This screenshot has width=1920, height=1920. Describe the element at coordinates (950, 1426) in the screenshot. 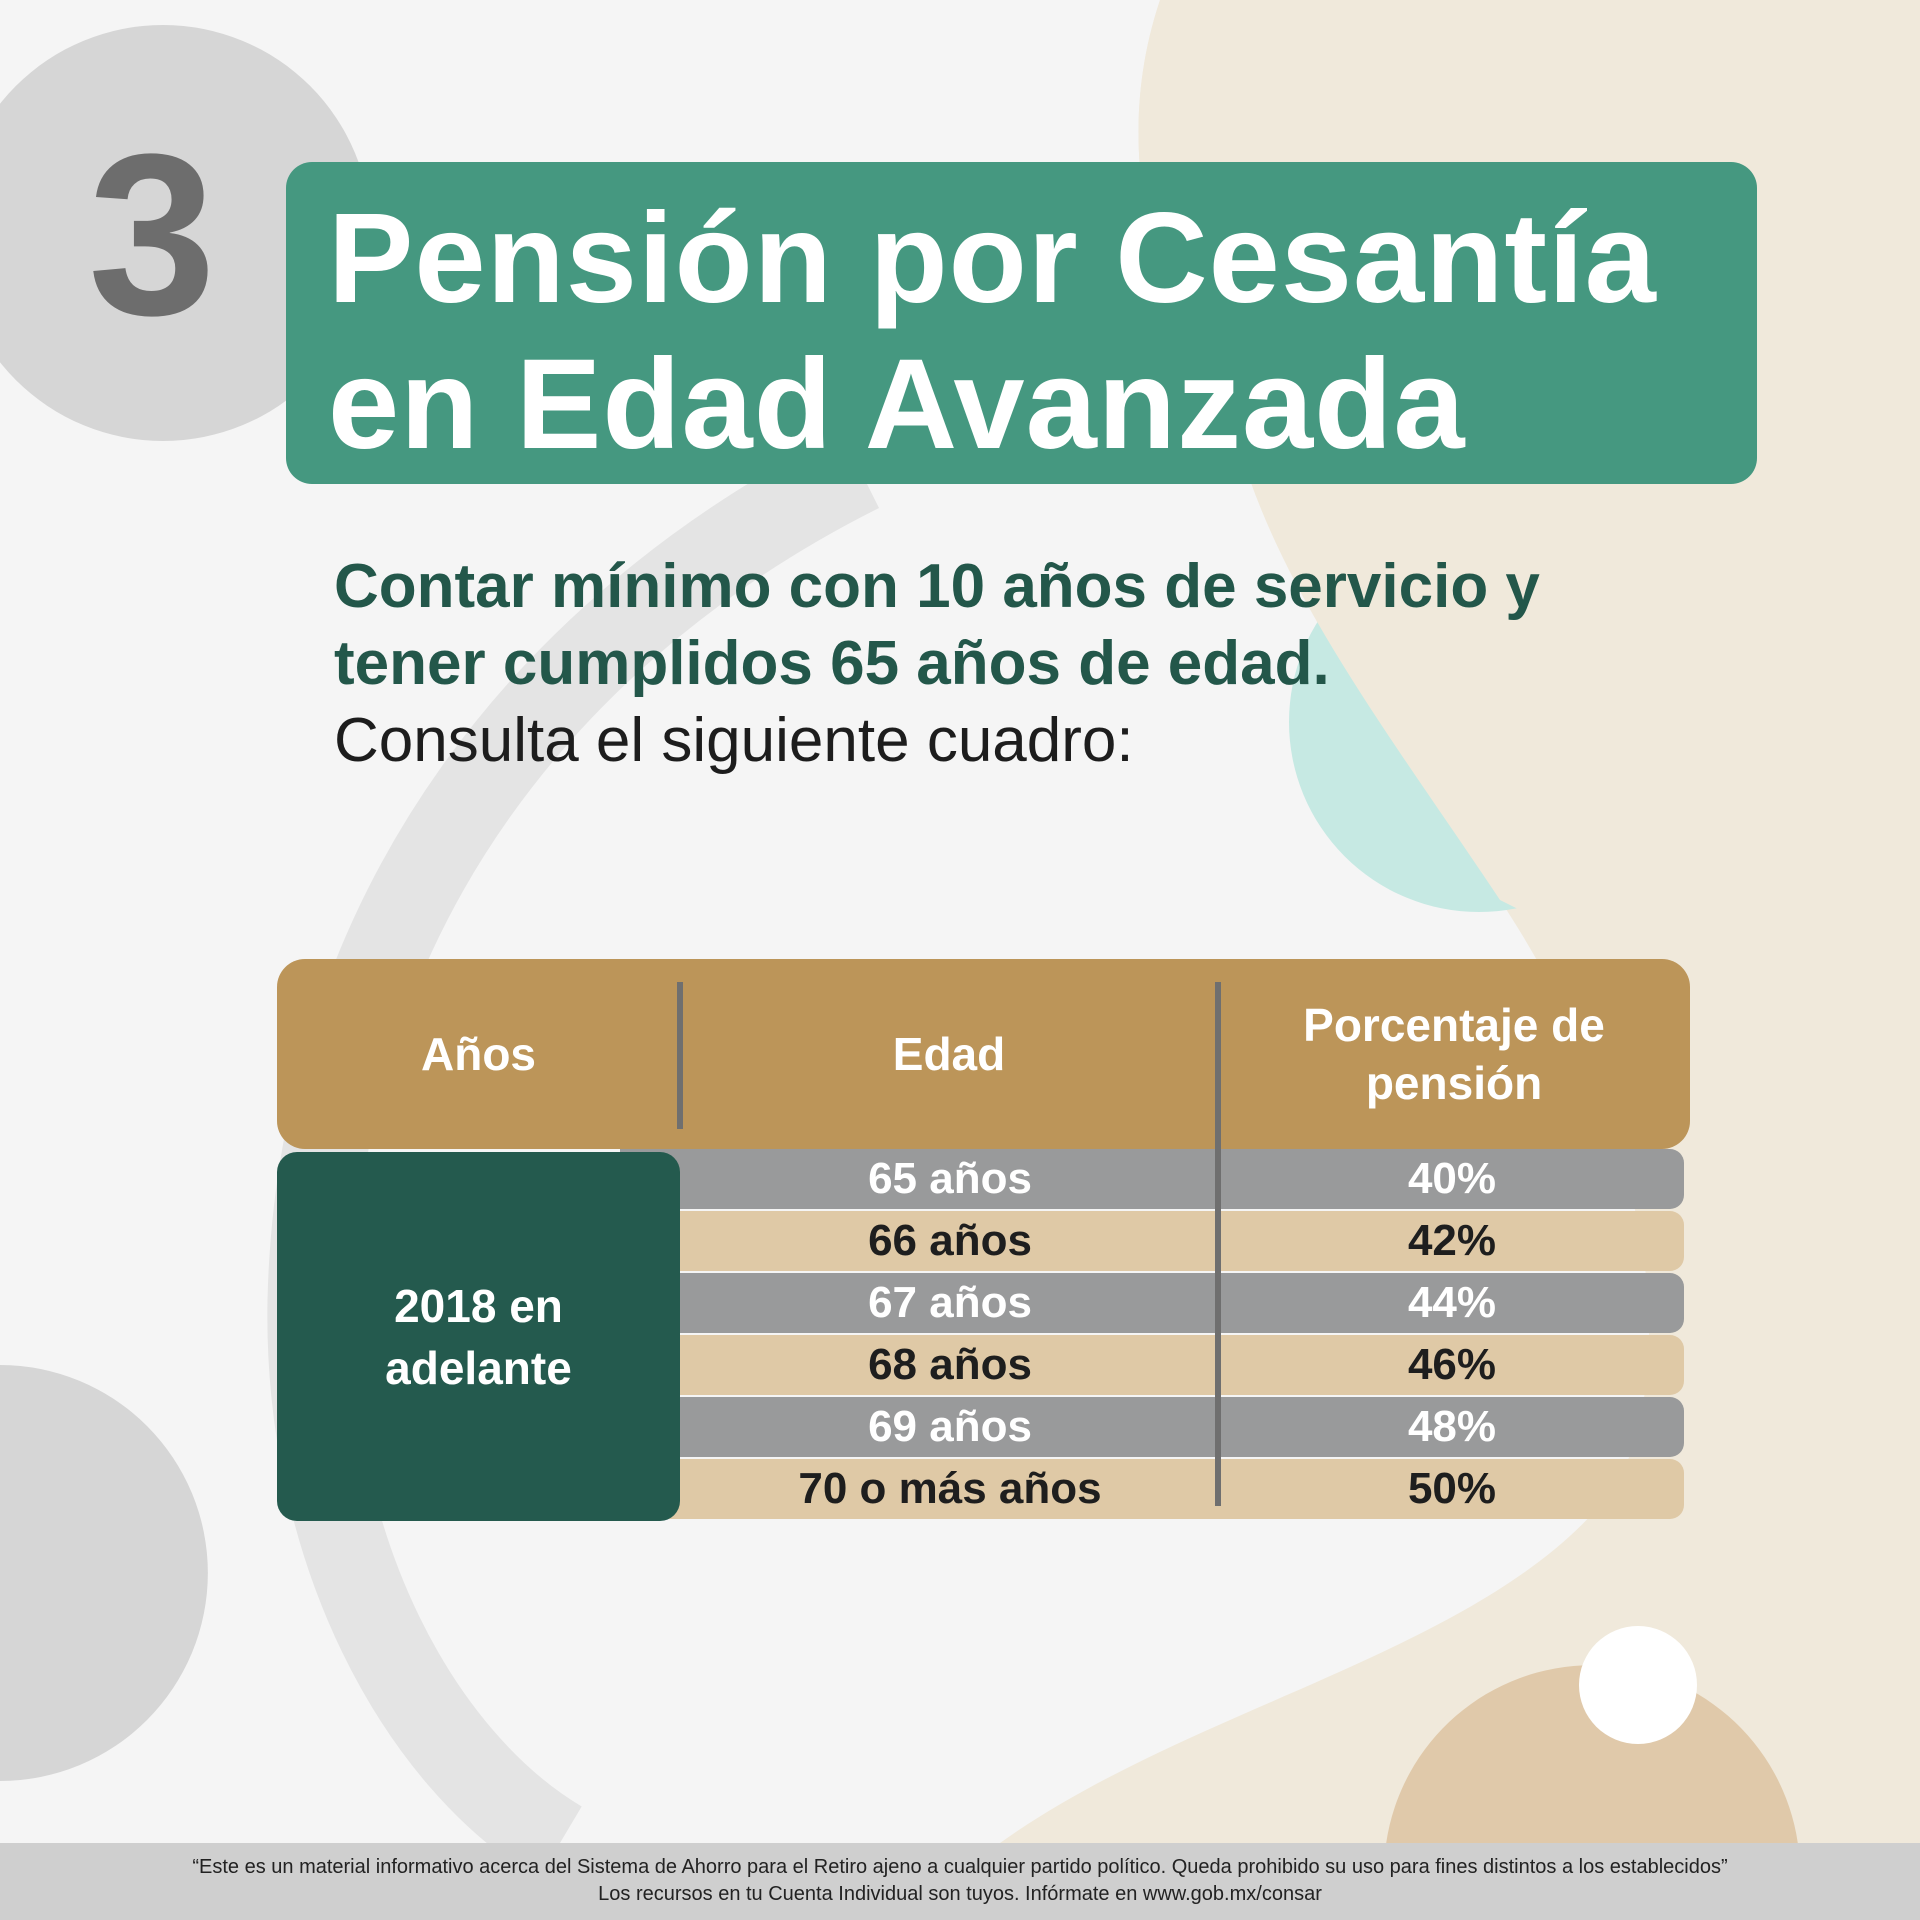

I see `edad-cell: 69 años` at that location.